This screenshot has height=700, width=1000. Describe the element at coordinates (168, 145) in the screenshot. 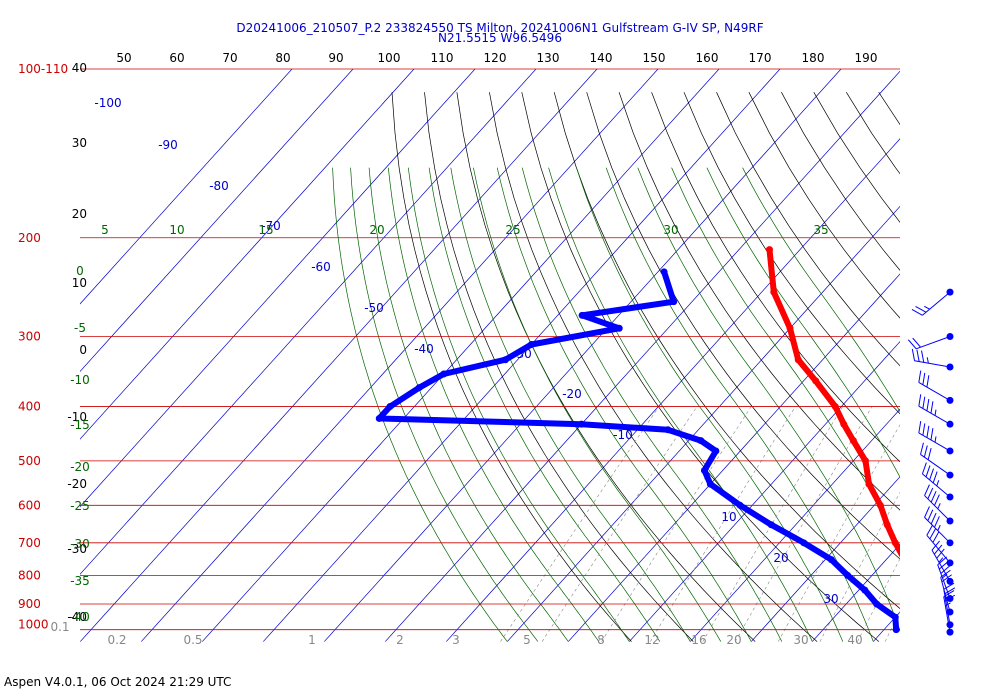

I see `isotherm-label: -90` at that location.